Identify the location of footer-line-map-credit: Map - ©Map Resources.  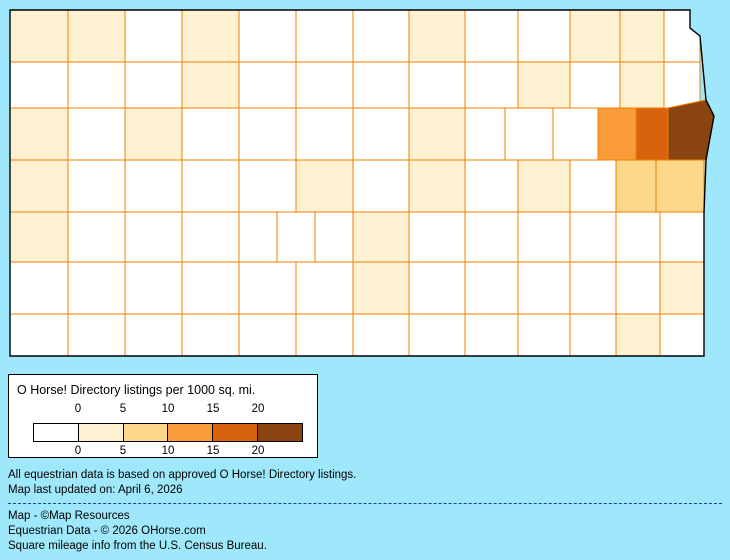
(69, 516).